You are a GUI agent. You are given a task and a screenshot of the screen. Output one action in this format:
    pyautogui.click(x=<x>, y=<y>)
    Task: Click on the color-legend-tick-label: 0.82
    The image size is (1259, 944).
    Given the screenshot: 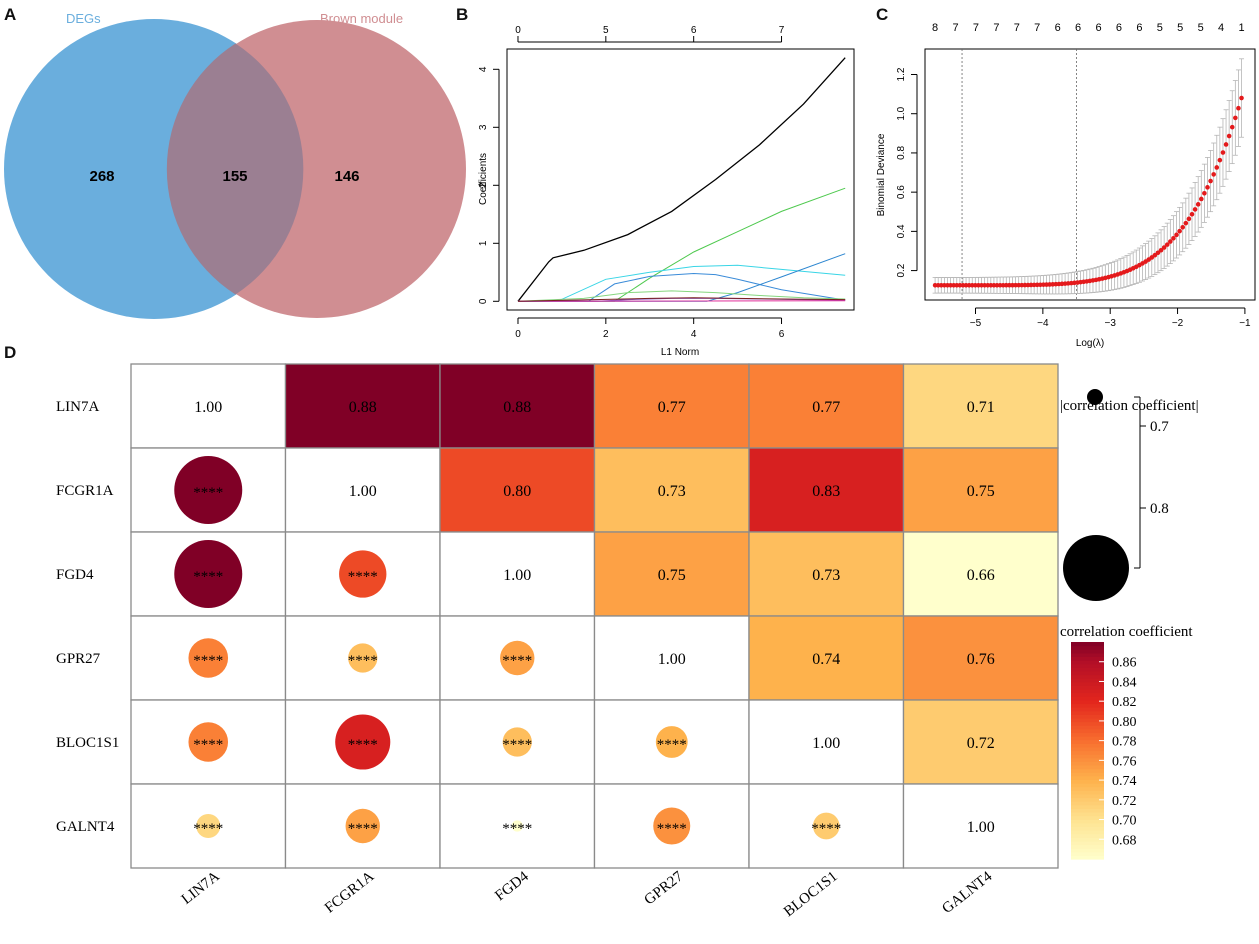 What is the action you would take?
    pyautogui.click(x=1124, y=702)
    